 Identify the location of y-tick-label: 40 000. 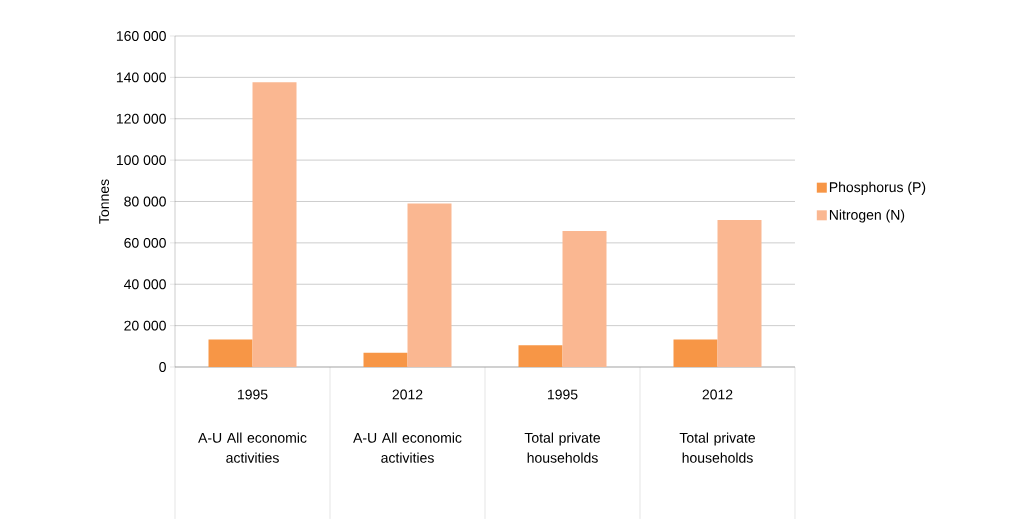
(144, 284).